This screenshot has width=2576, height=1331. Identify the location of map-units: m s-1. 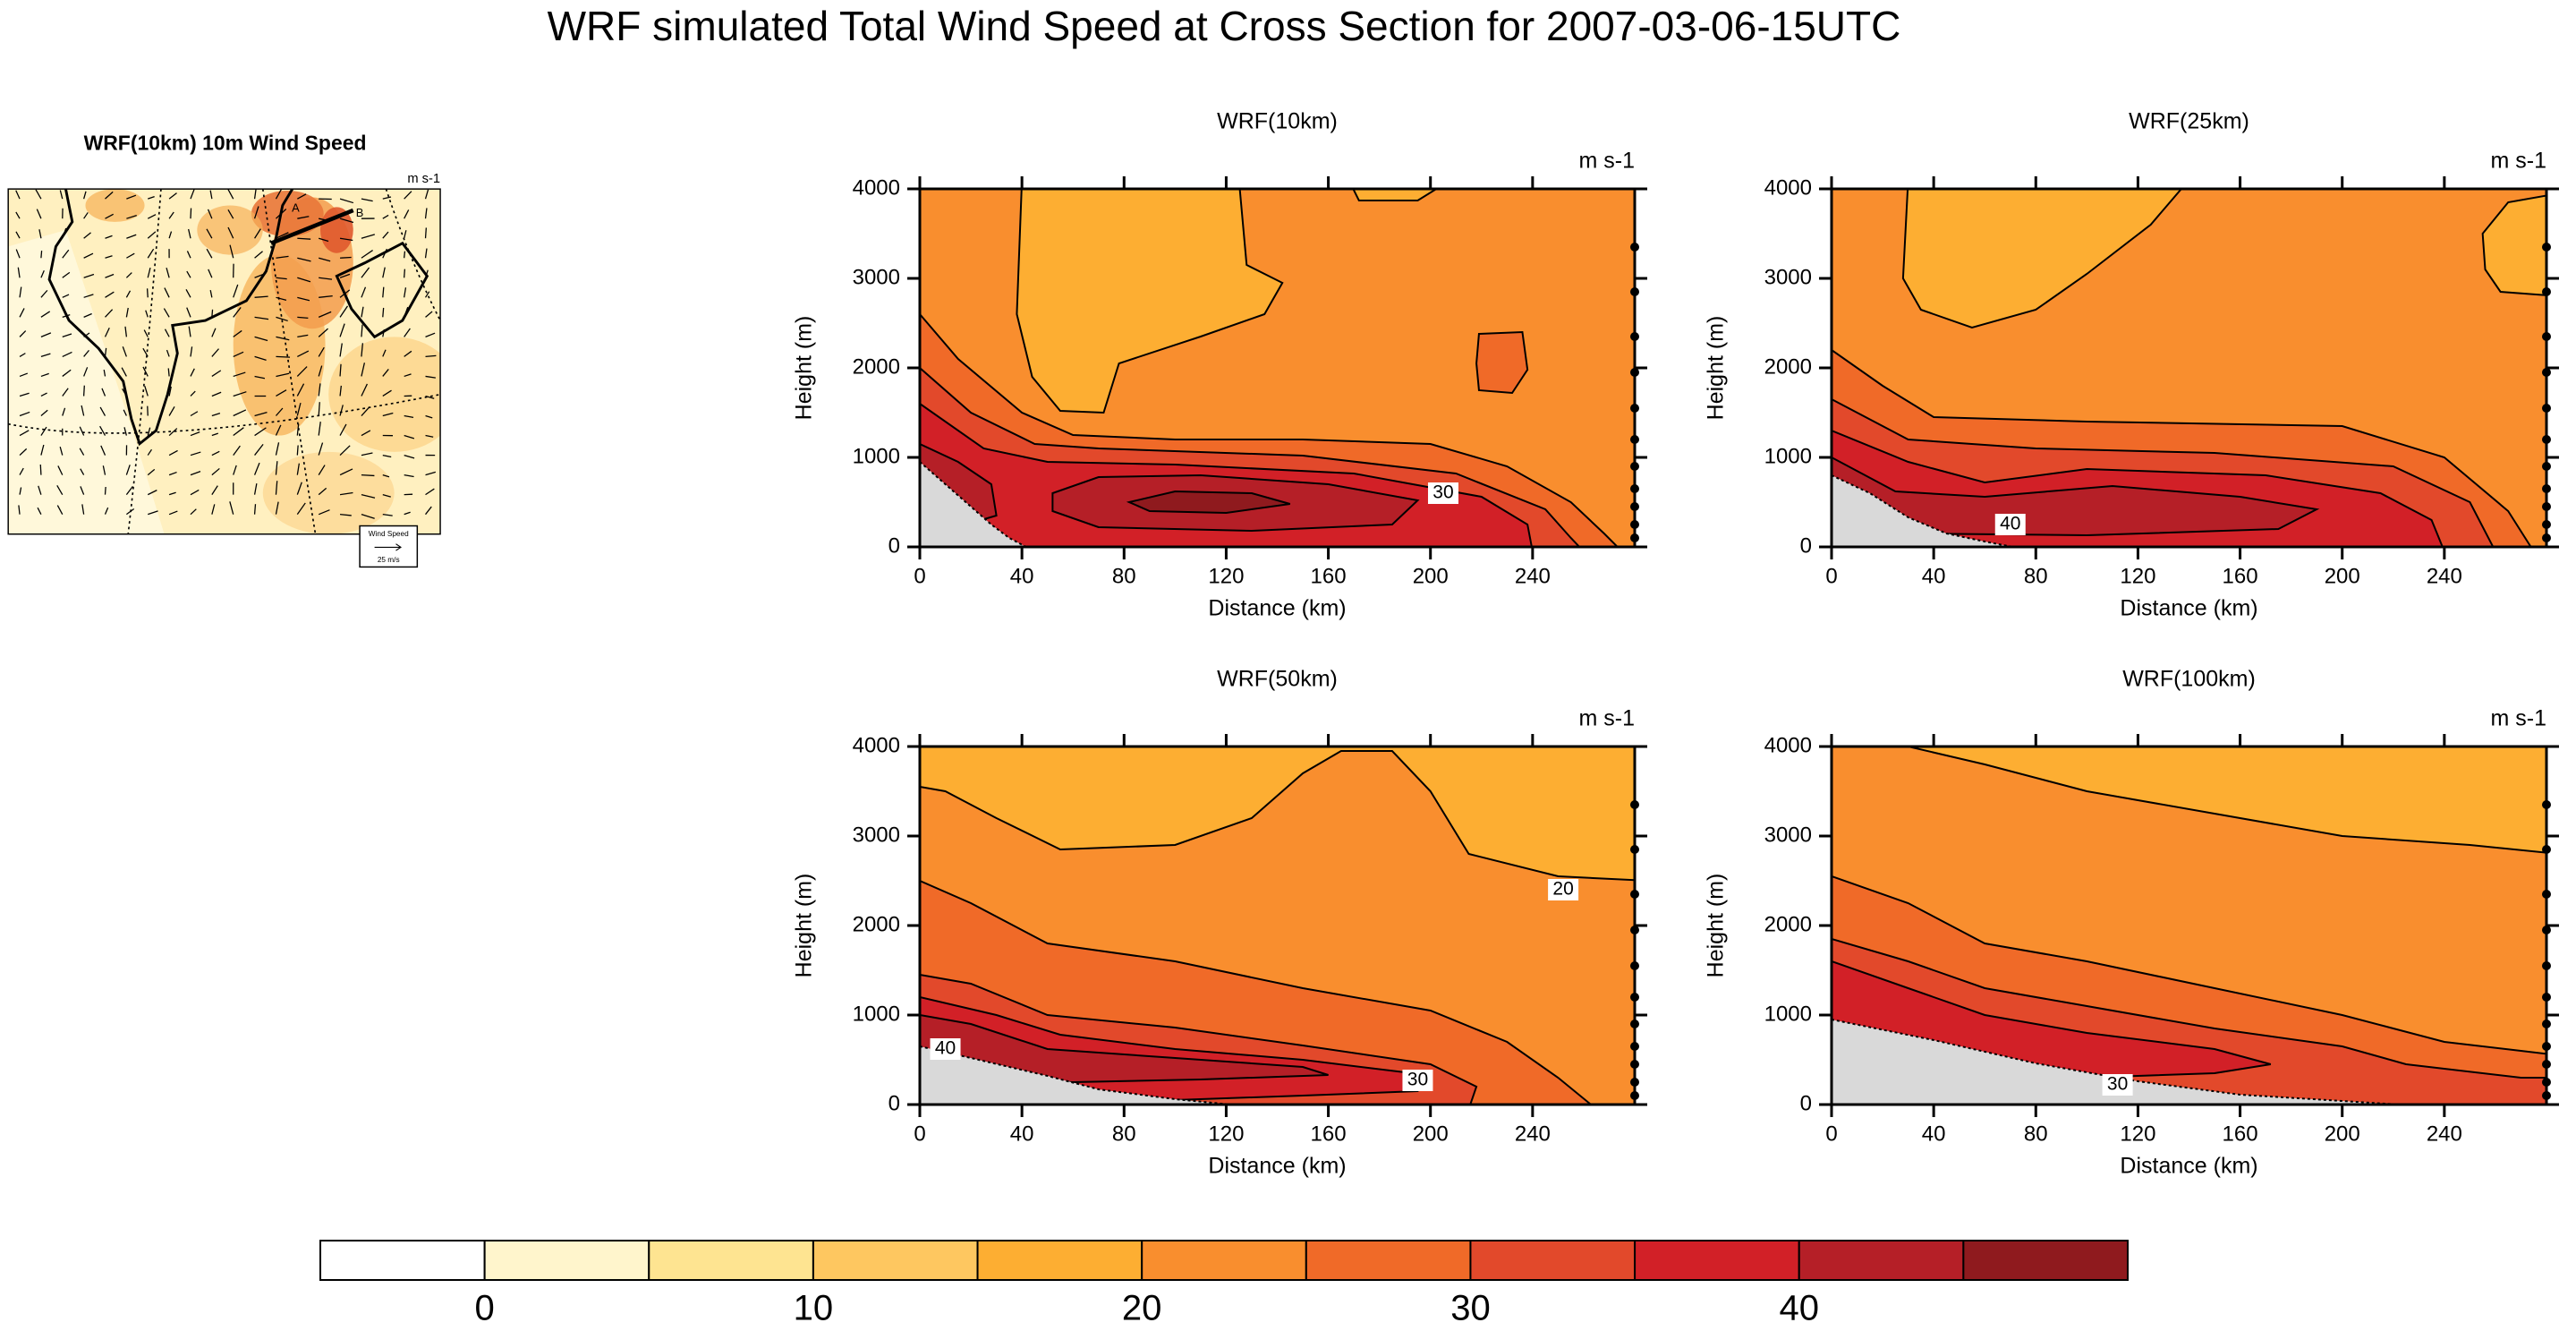
(423, 179).